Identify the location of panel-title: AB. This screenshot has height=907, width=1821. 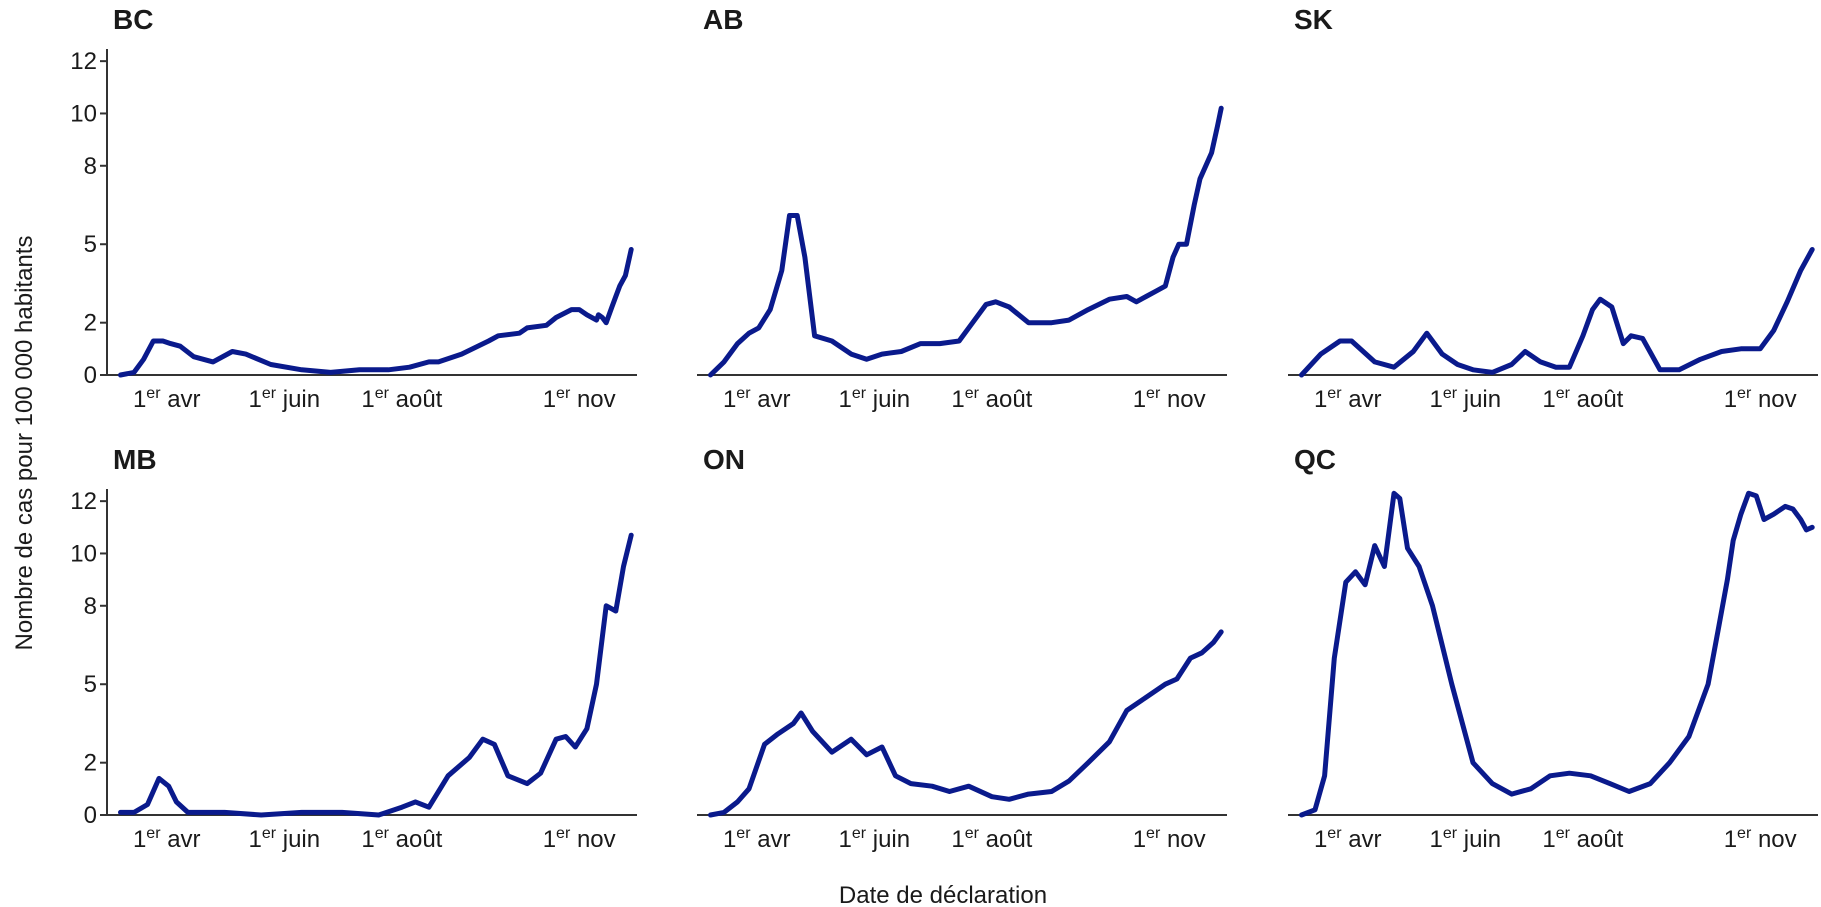
(723, 19).